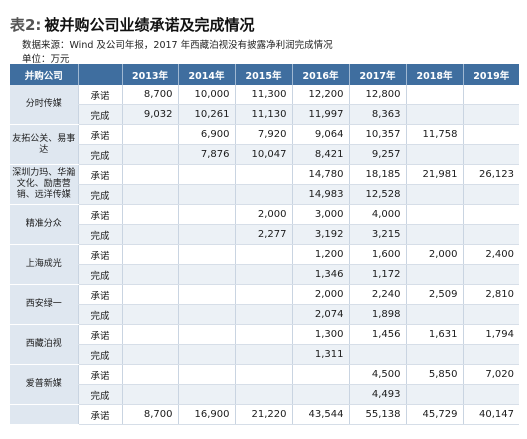 This screenshot has width=527, height=439. Describe the element at coordinates (206, 414) in the screenshot. I see `value-cell: 16,900` at that location.